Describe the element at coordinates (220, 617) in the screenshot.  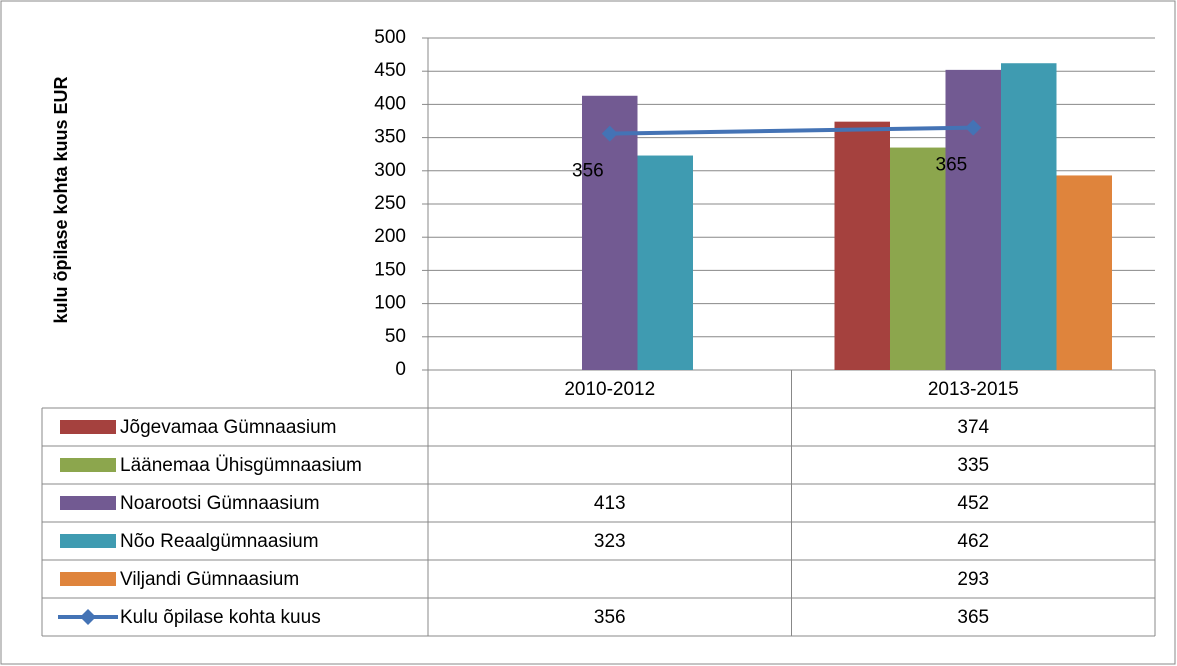
I see `legend-label: Kulu õpilase kohta kuus` at that location.